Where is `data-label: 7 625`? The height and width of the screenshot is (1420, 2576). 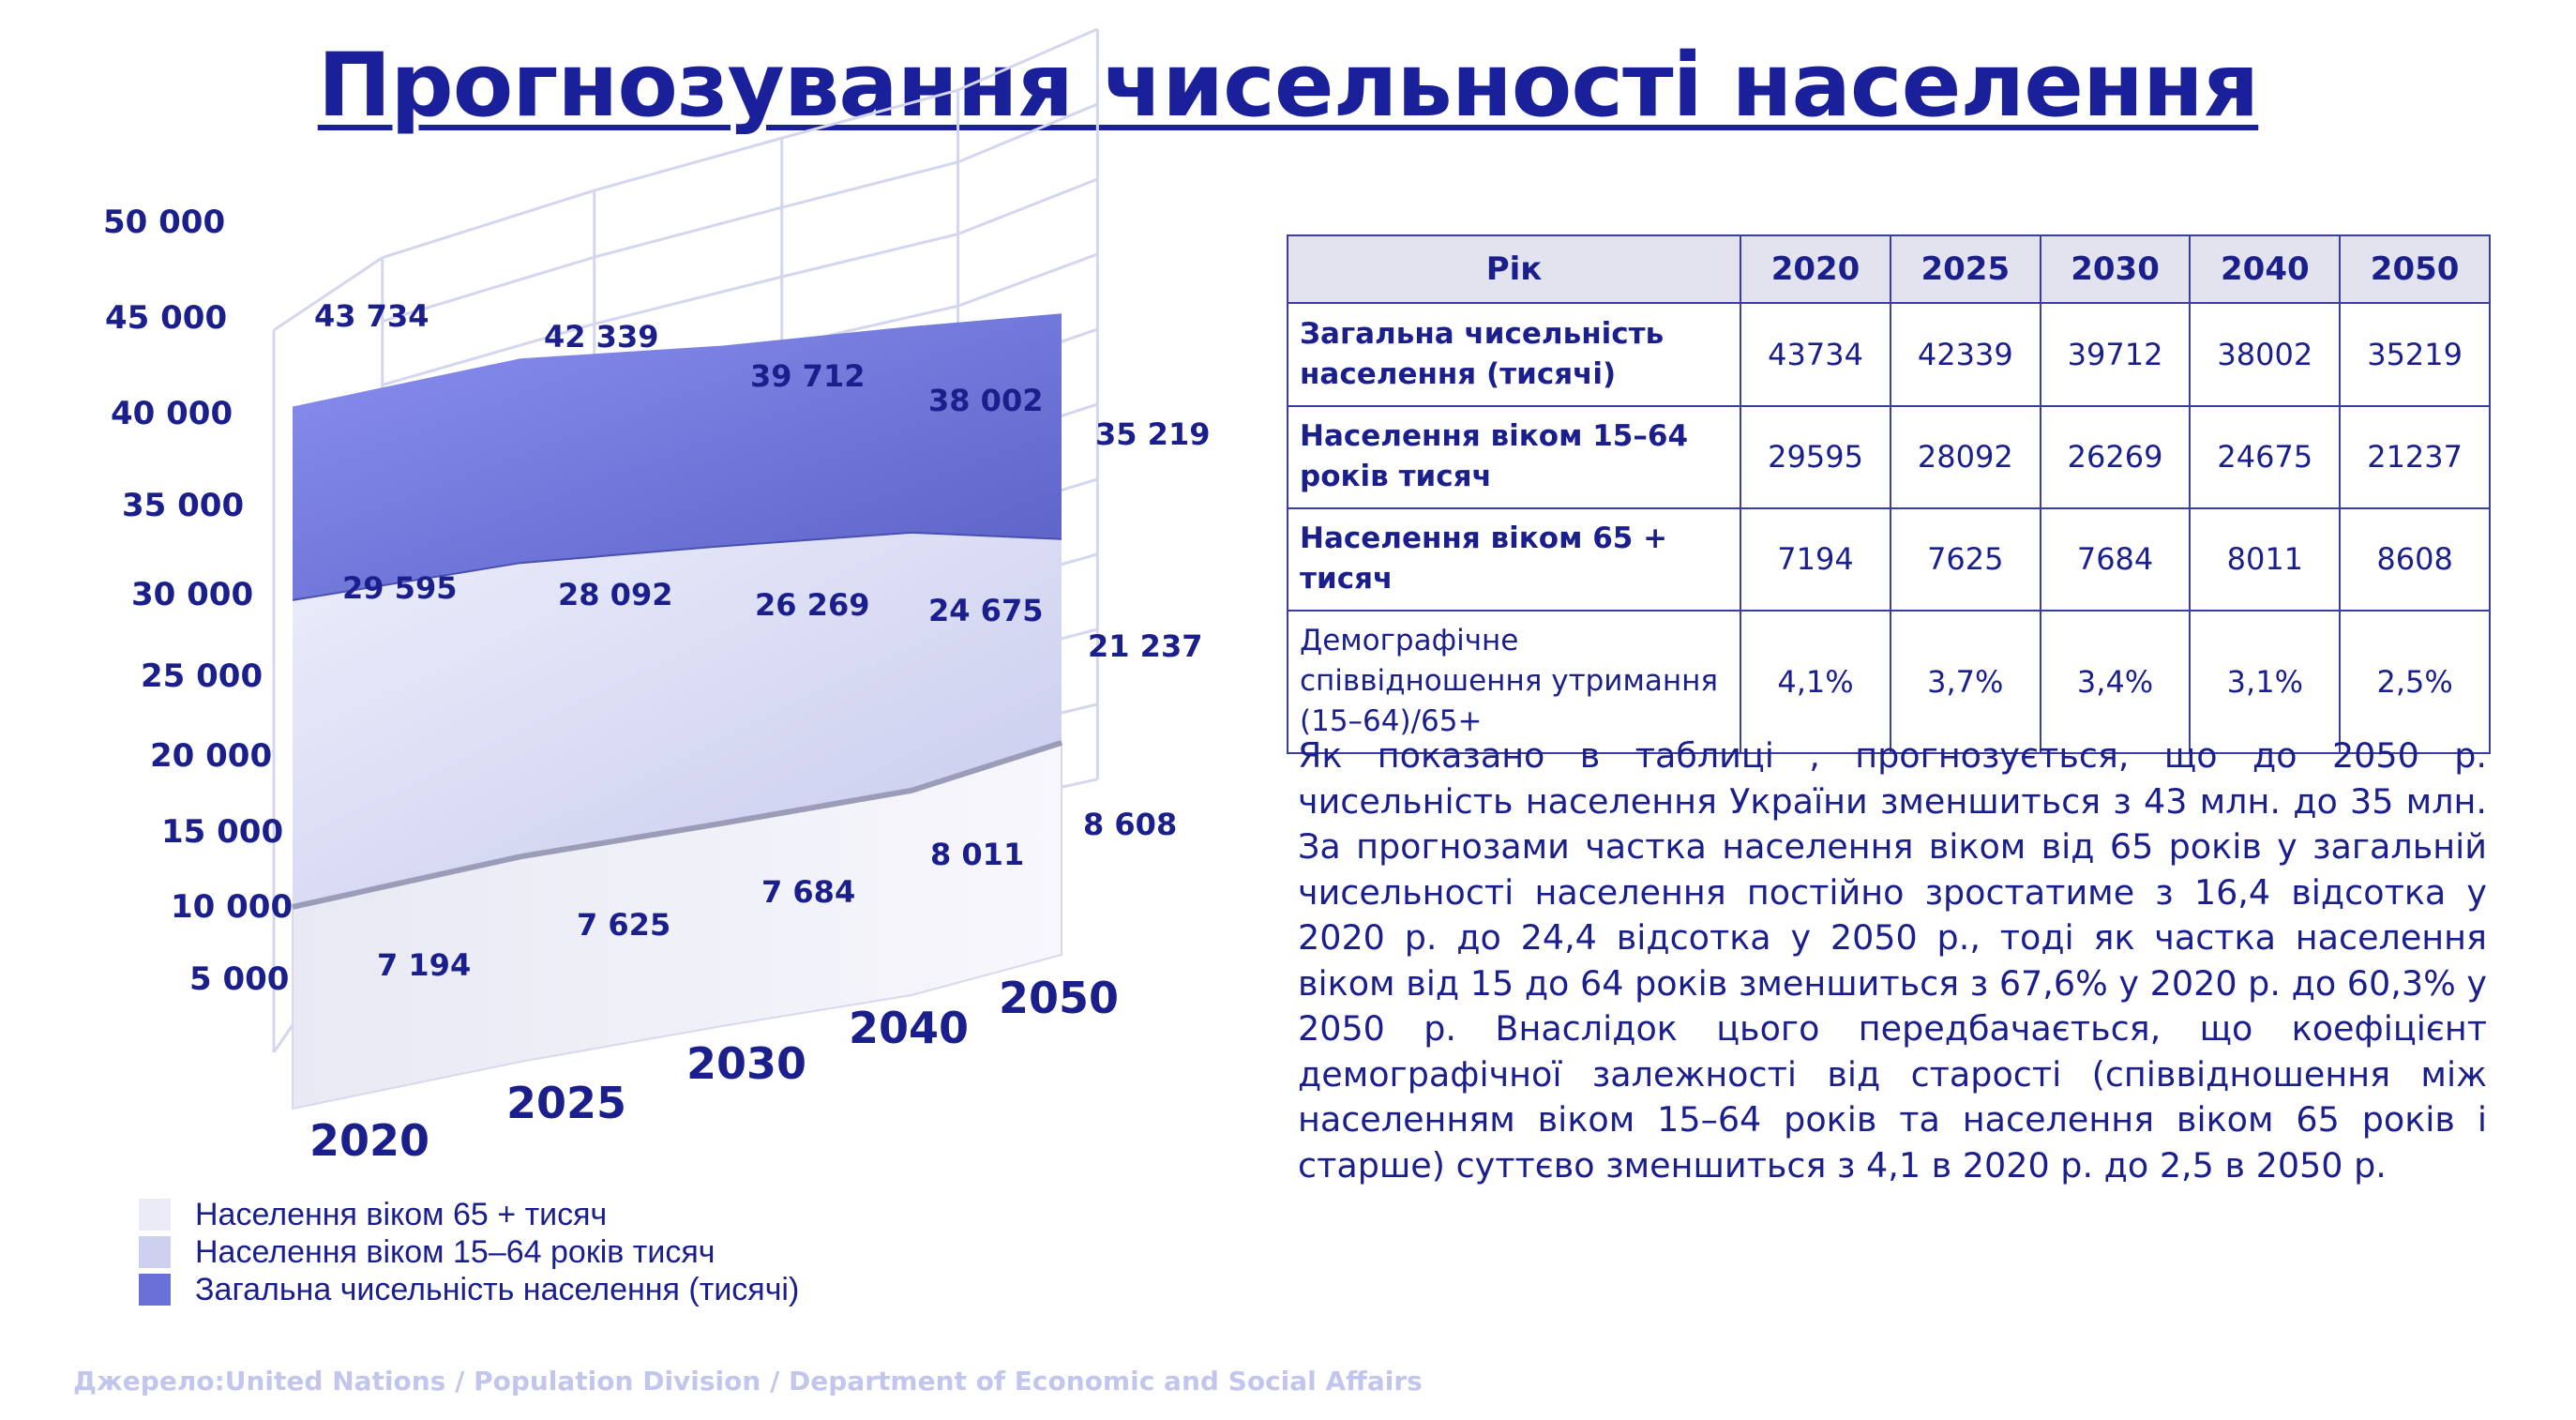
data-label: 7 625 is located at coordinates (623, 925).